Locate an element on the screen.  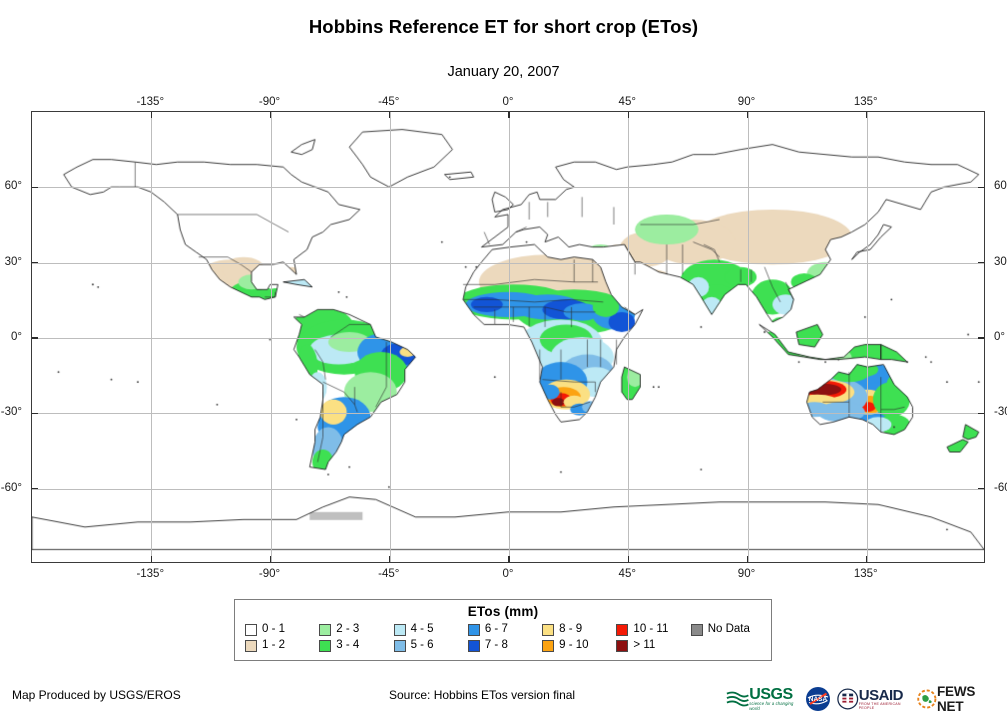
legend-entry: 8 - 9 is located at coordinates (578, 629).